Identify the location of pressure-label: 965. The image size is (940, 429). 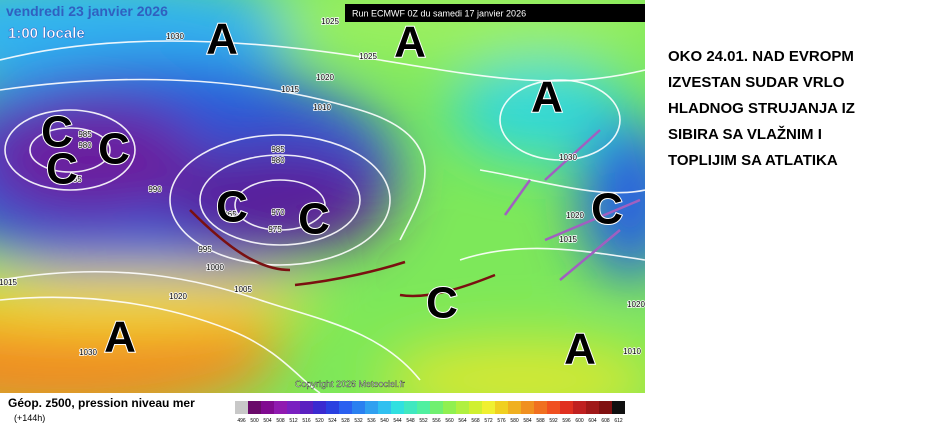
(230, 214).